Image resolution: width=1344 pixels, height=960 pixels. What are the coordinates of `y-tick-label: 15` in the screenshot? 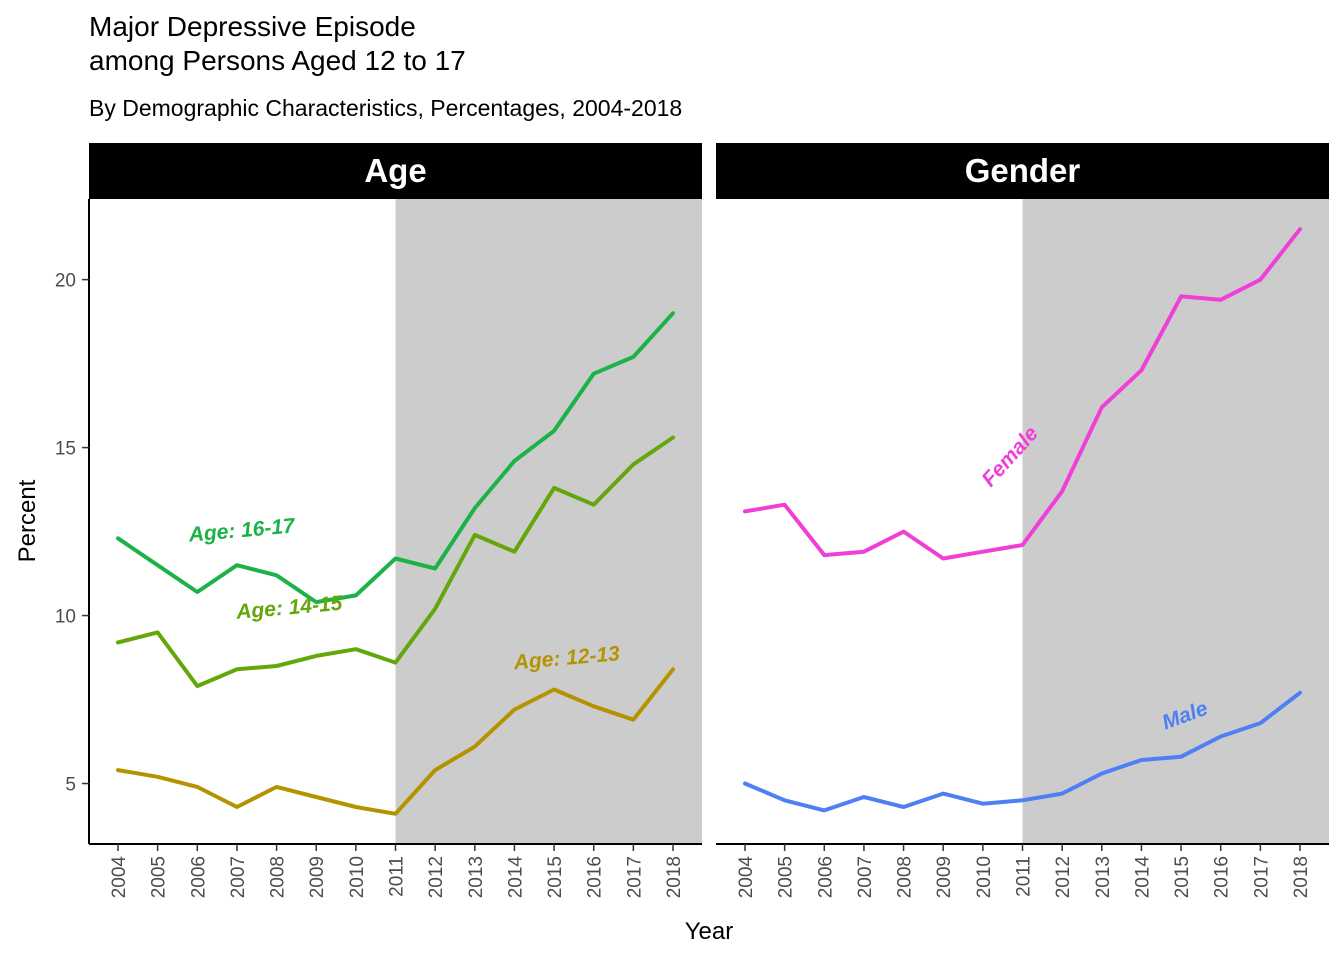 It's located at (65, 449).